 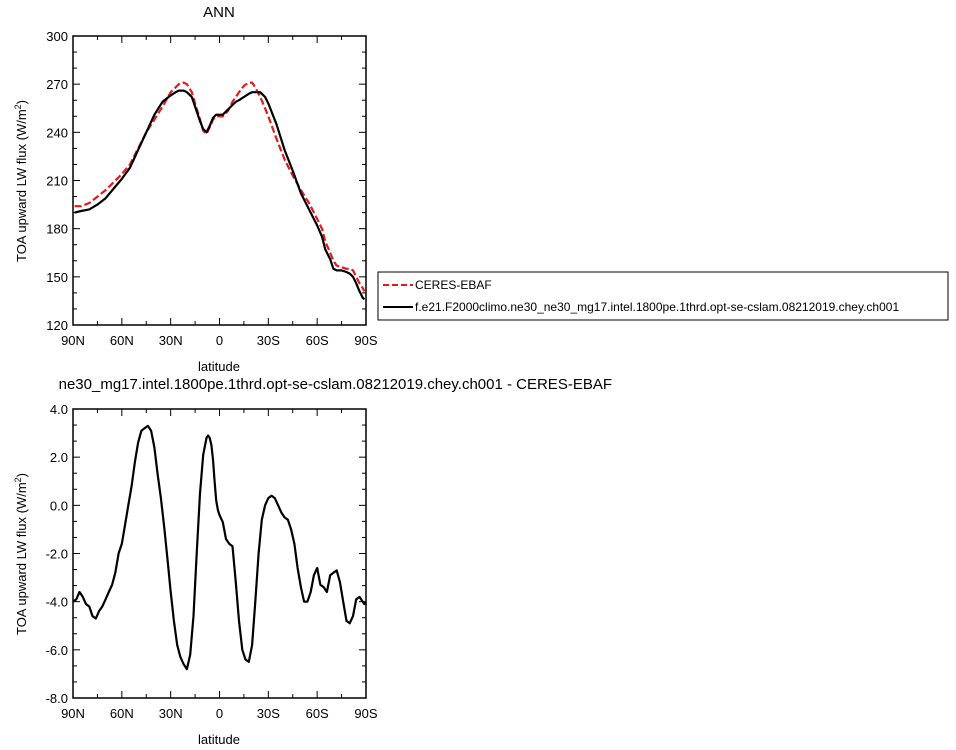 What do you see at coordinates (122, 713) in the screenshot?
I see `bottom-x-tick-label: 60N` at bounding box center [122, 713].